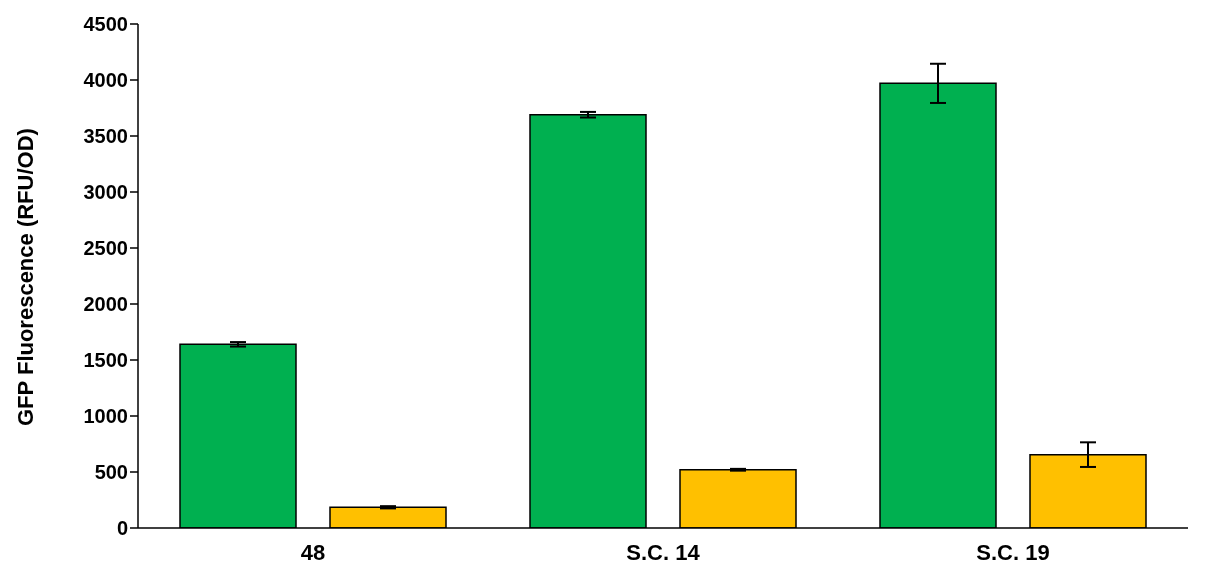 The height and width of the screenshot is (584, 1205). I want to click on x-tick-label: 48, so click(313, 552).